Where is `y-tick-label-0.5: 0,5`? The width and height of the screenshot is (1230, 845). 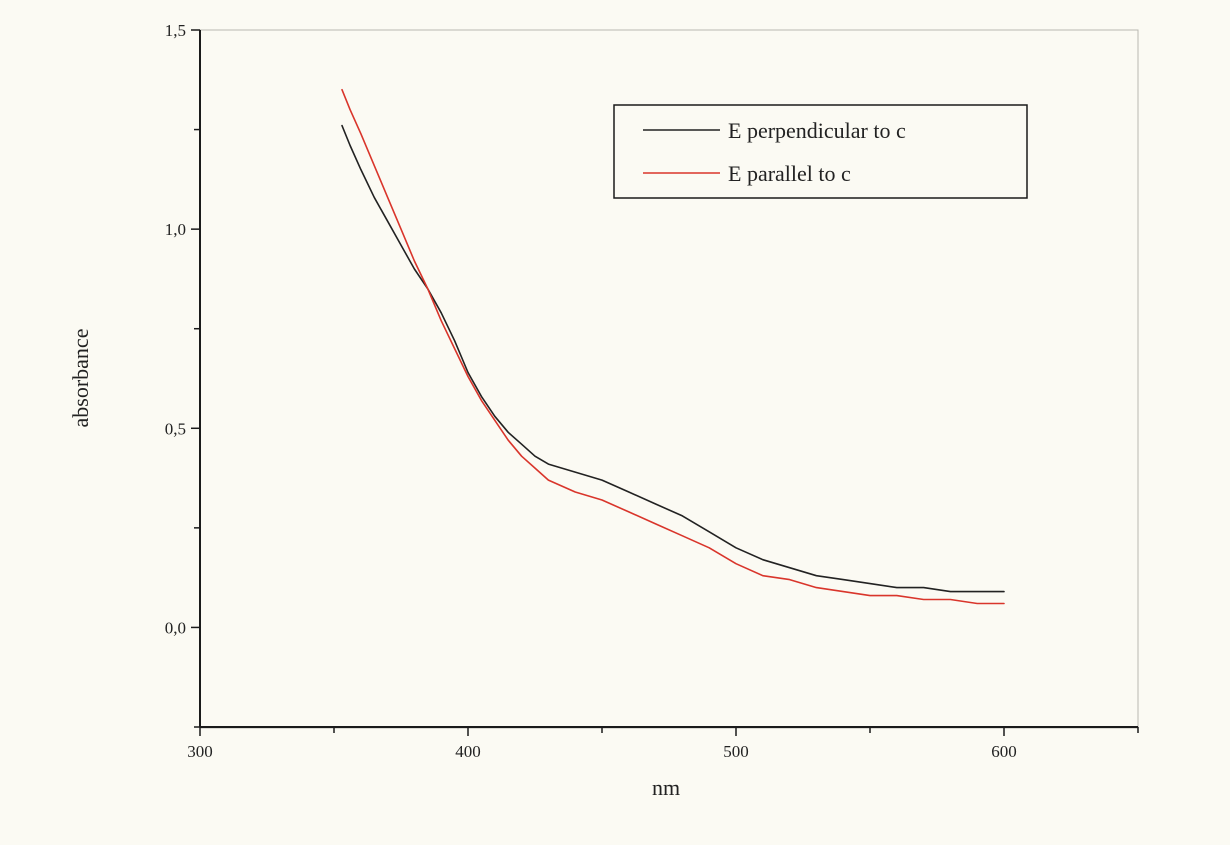 y-tick-label-0.5: 0,5 is located at coordinates (175, 428).